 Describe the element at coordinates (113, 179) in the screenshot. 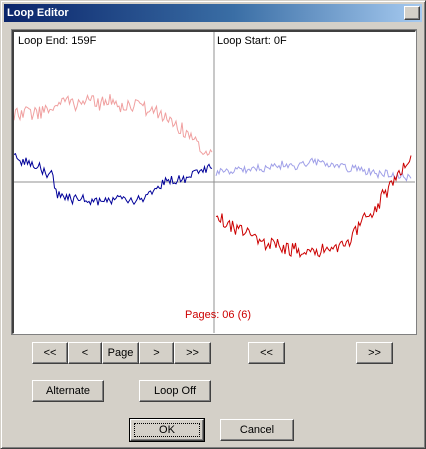

I see `loop-end-wave` at that location.